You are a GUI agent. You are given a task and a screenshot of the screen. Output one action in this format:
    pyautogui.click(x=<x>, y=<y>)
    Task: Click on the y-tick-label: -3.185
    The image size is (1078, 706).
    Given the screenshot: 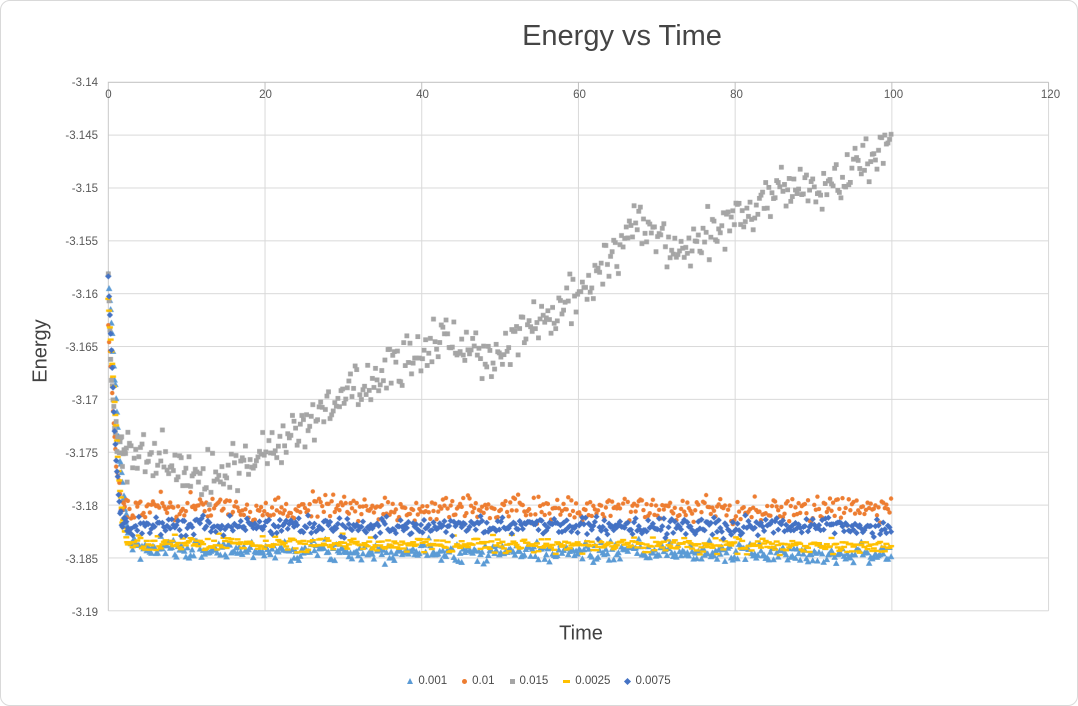 What is the action you would take?
    pyautogui.click(x=81, y=559)
    